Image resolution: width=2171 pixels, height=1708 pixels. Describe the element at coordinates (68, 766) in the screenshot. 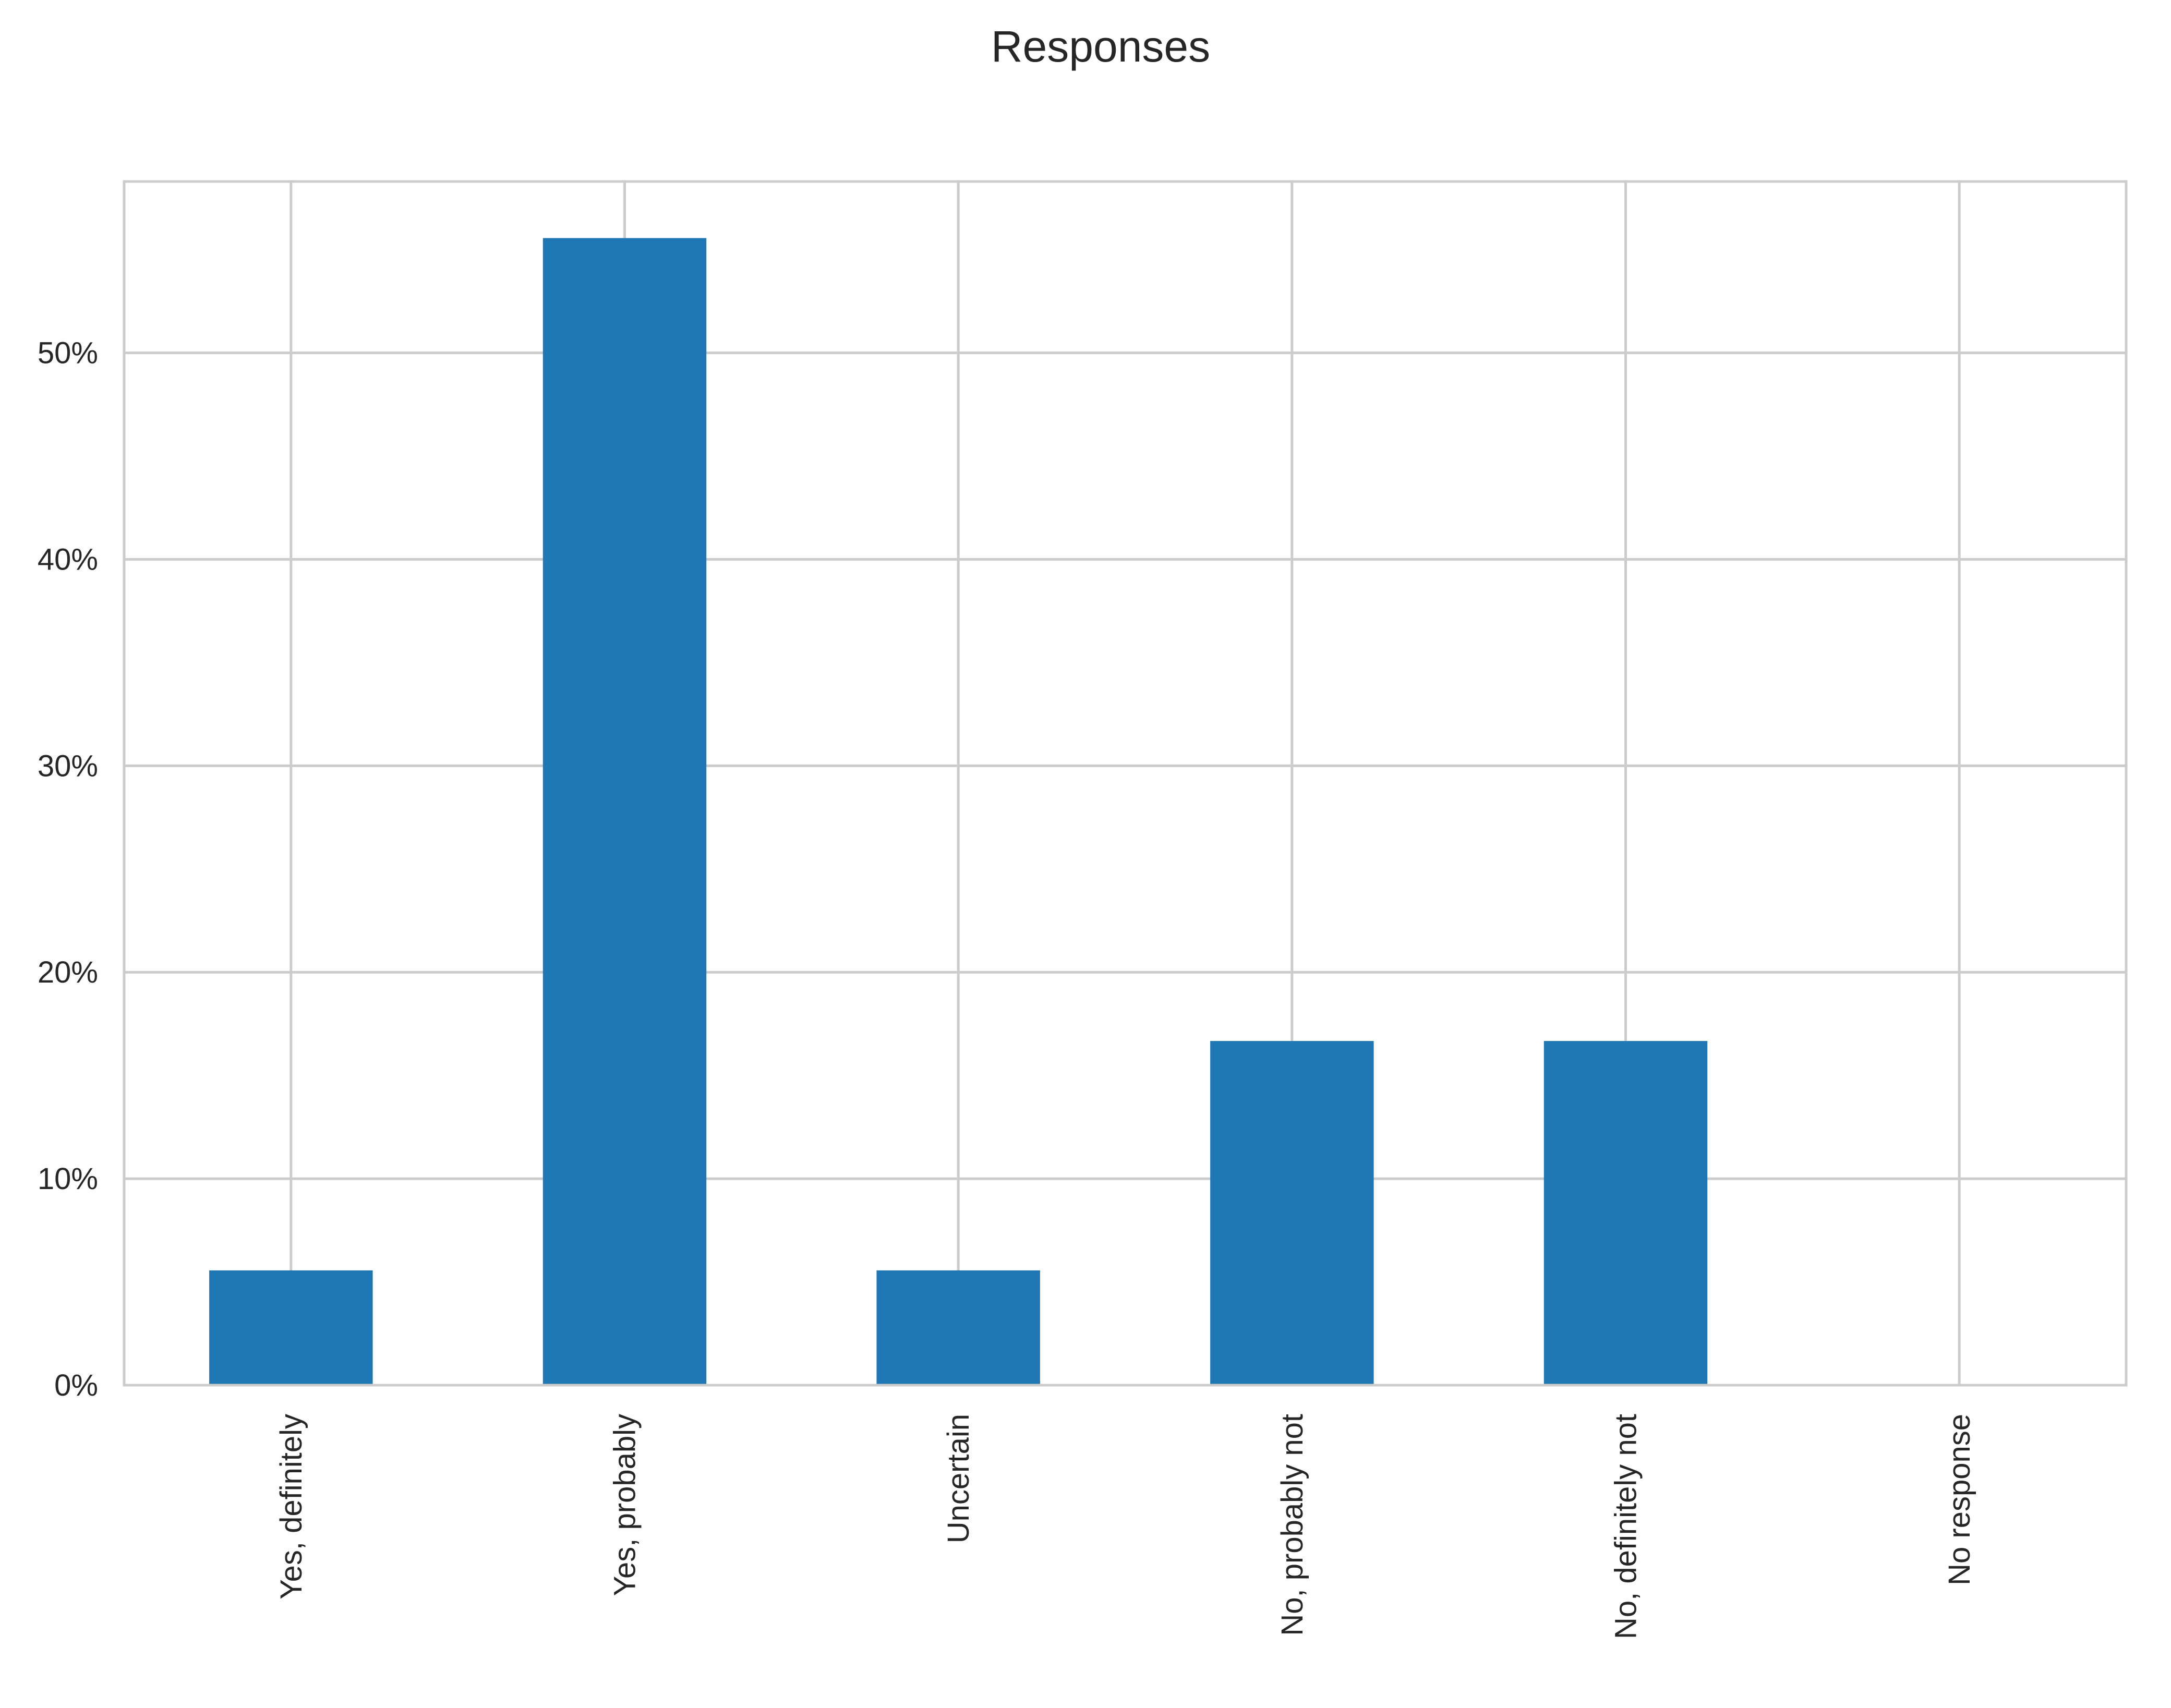

I see `y-tick-label: 30%` at that location.